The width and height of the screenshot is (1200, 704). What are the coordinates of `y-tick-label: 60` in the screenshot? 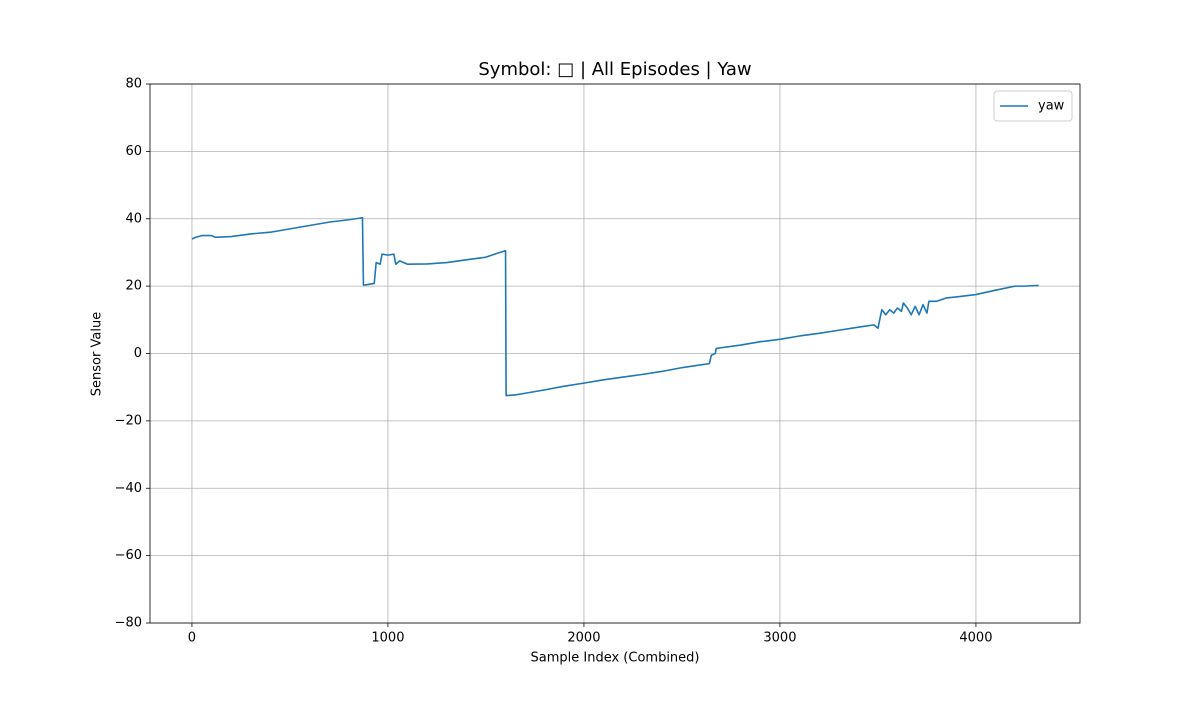 It's located at (133, 151).